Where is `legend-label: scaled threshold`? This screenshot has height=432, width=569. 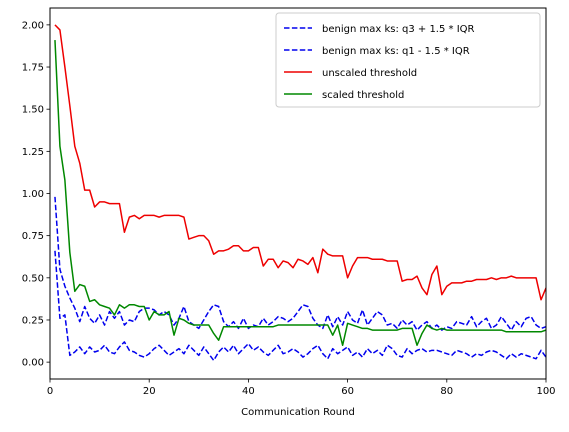 legend-label: scaled threshold is located at coordinates (363, 95).